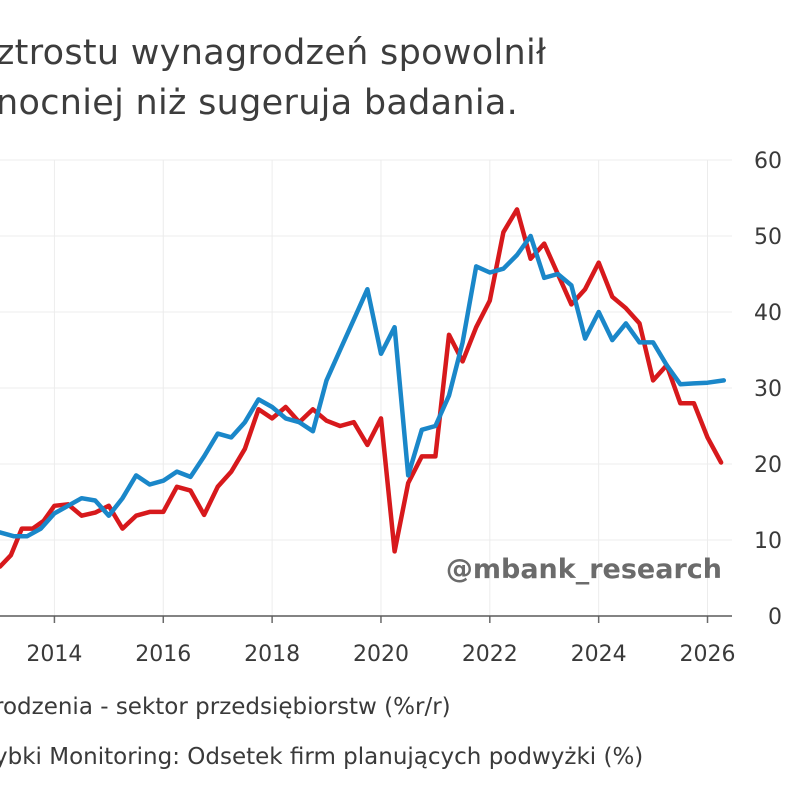  What do you see at coordinates (368, 641) in the screenshot?
I see `x-axis: 2014 2016 2018 2020 2022 2024 2026` at bounding box center [368, 641].